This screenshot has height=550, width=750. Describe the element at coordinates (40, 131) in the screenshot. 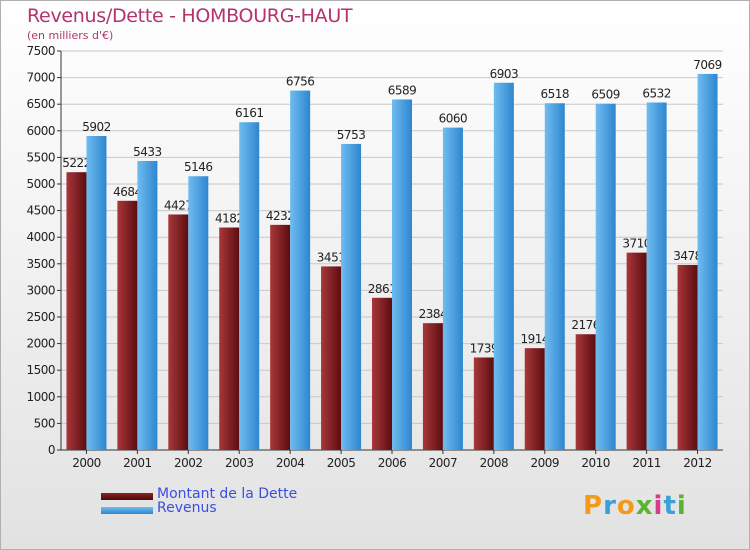

I see `y-tick-label: 6000` at that location.